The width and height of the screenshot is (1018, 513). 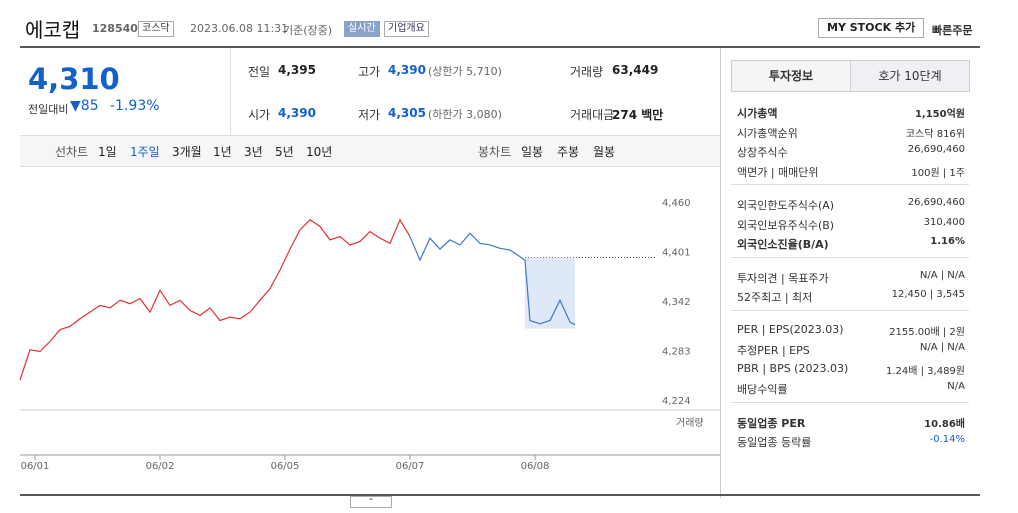 What do you see at coordinates (757, 113) in the screenshot?
I see `info-label: 시가총액` at bounding box center [757, 113].